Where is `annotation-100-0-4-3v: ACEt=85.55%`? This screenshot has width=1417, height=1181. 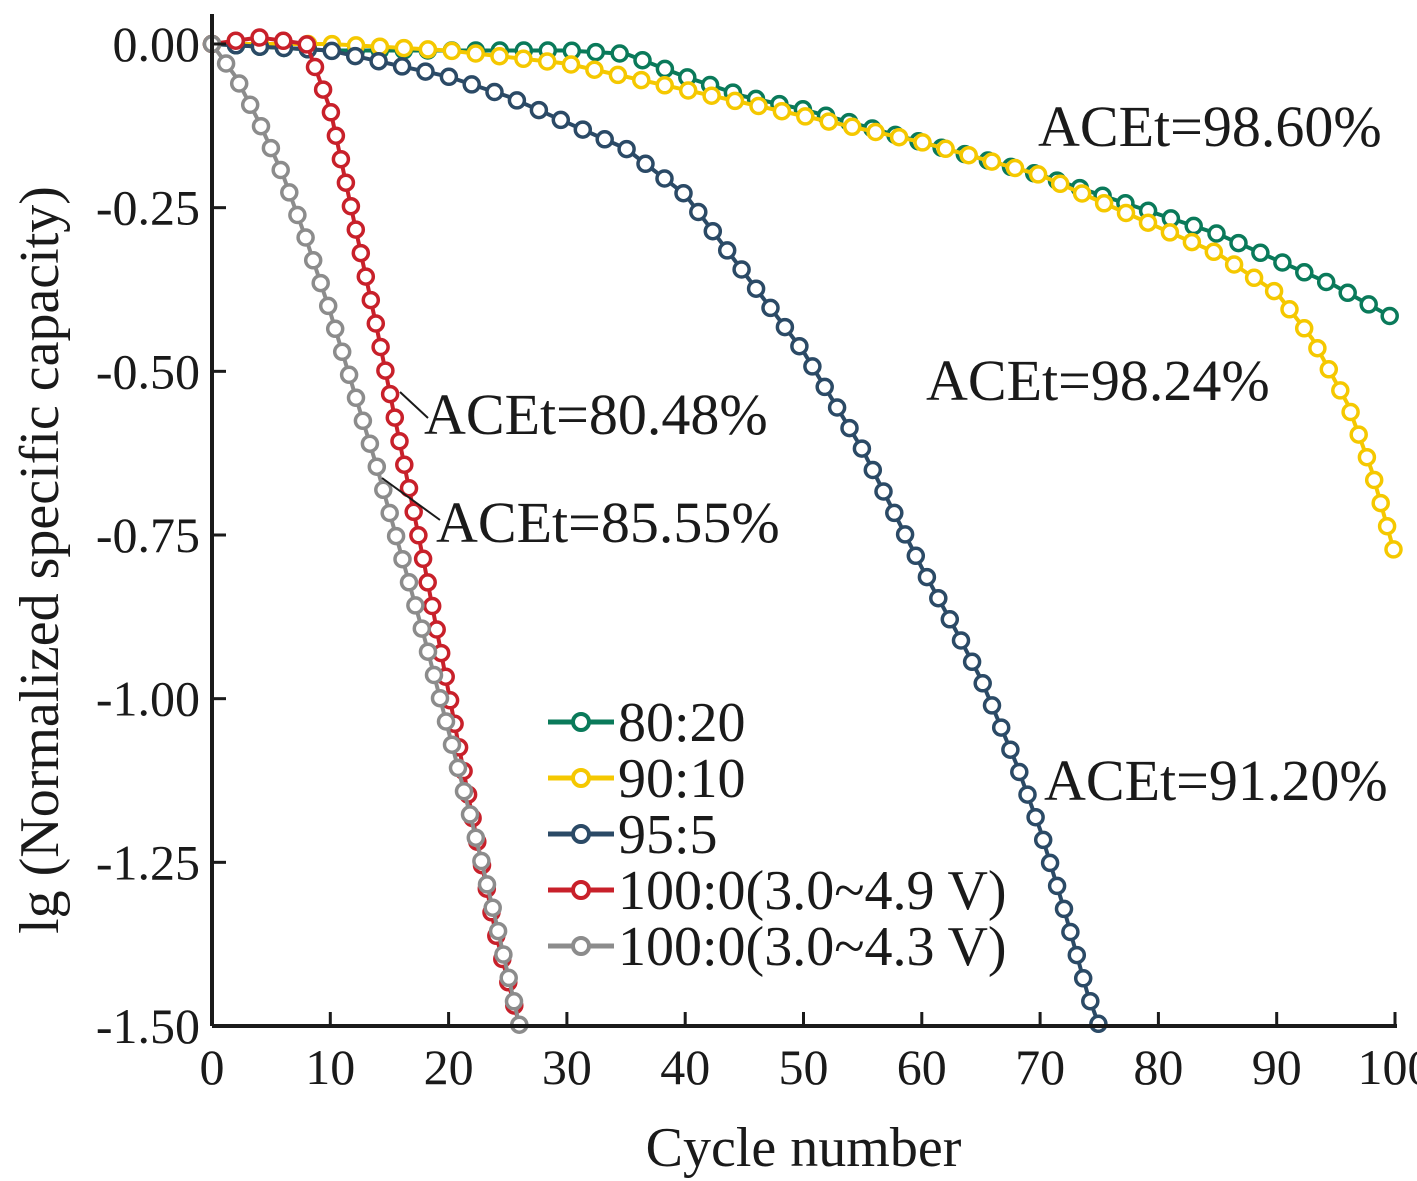 annotation-100-0-4-3v: ACEt=85.55% is located at coordinates (608, 522).